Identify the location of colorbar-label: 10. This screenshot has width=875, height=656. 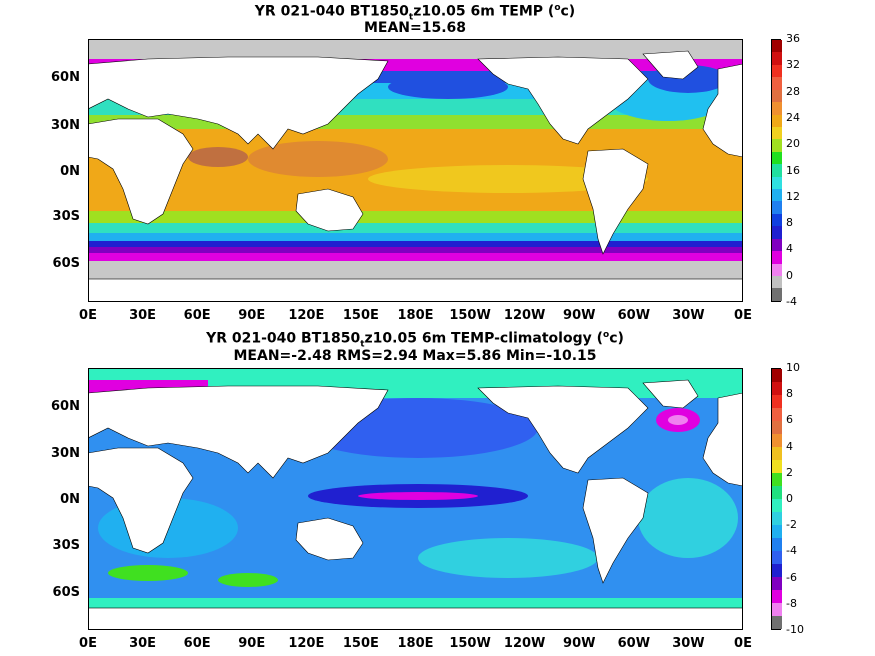
(793, 367).